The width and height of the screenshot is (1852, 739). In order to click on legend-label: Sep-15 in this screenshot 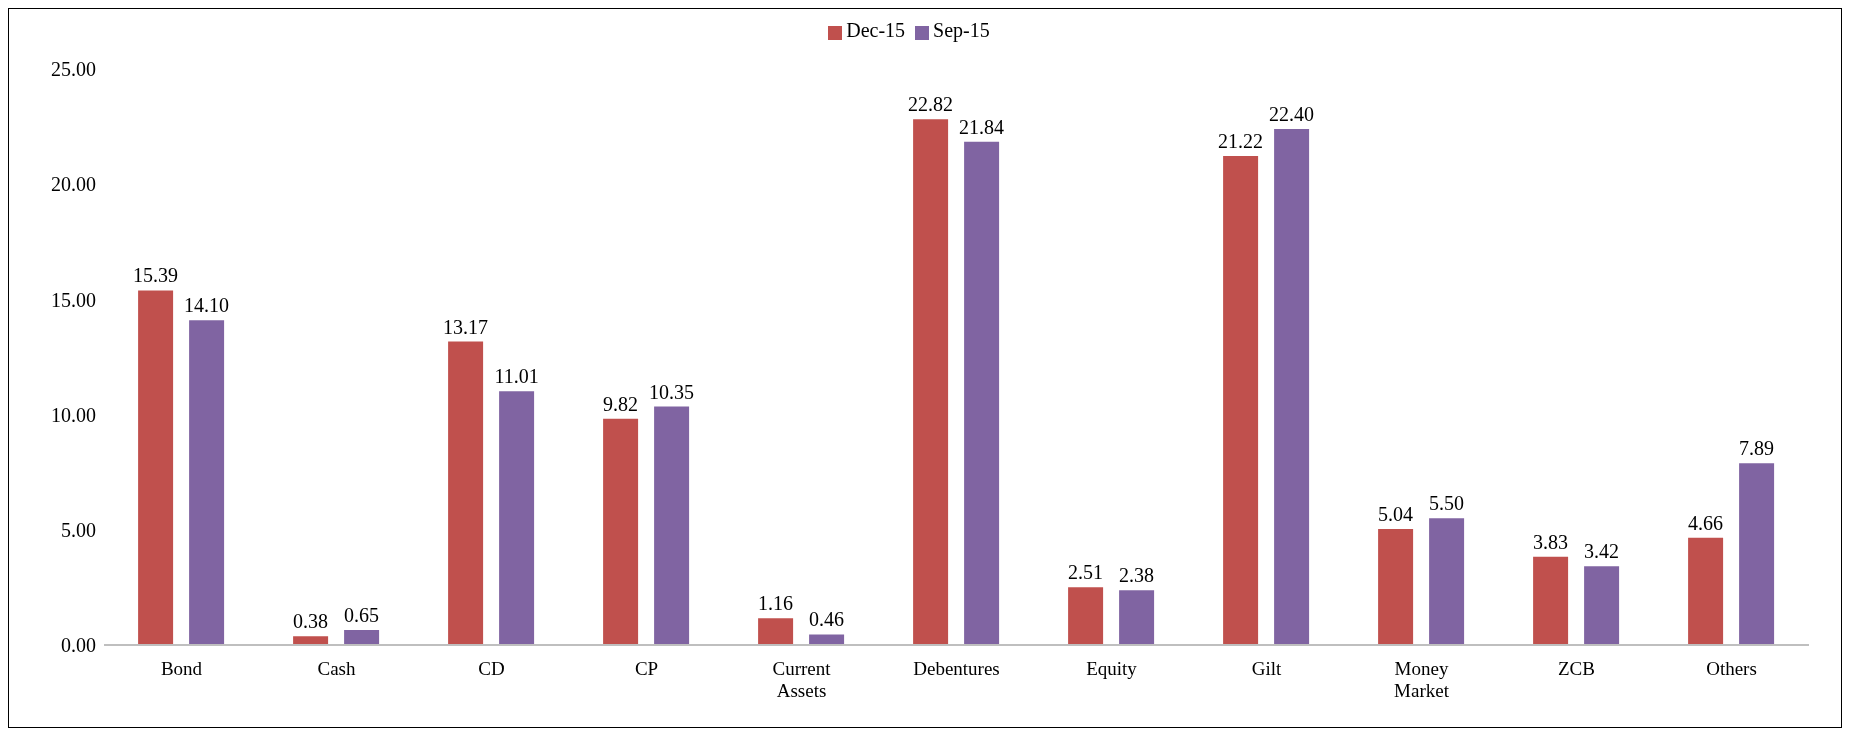, I will do `click(961, 30)`.